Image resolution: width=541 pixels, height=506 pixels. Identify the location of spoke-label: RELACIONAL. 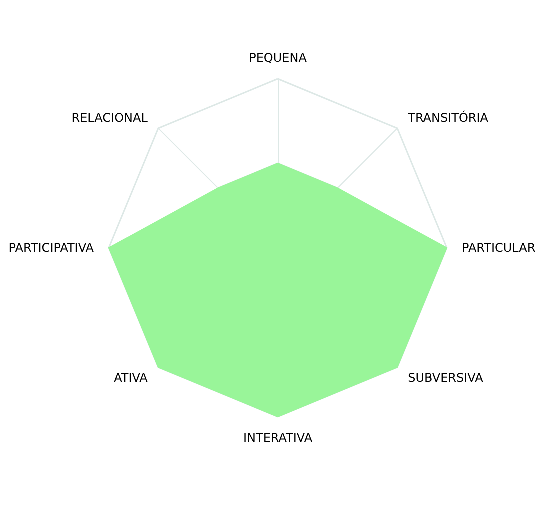
(110, 117).